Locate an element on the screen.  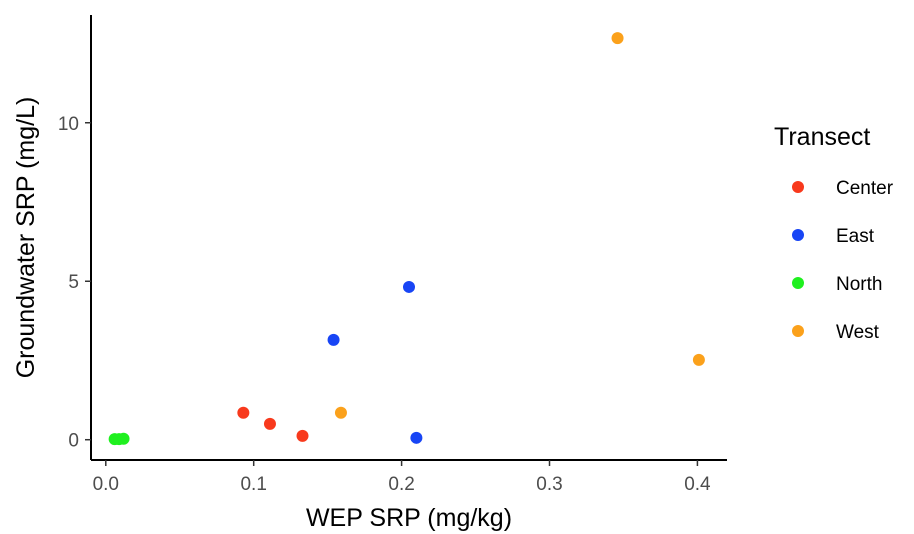
legend-label-center: Center is located at coordinates (865, 188).